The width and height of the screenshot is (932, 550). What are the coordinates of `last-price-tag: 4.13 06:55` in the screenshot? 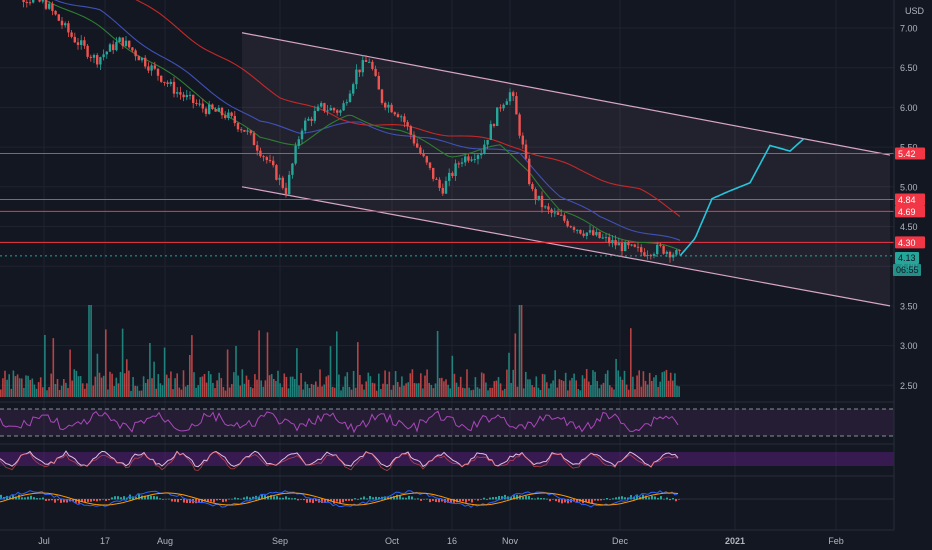 It's located at (907, 264).